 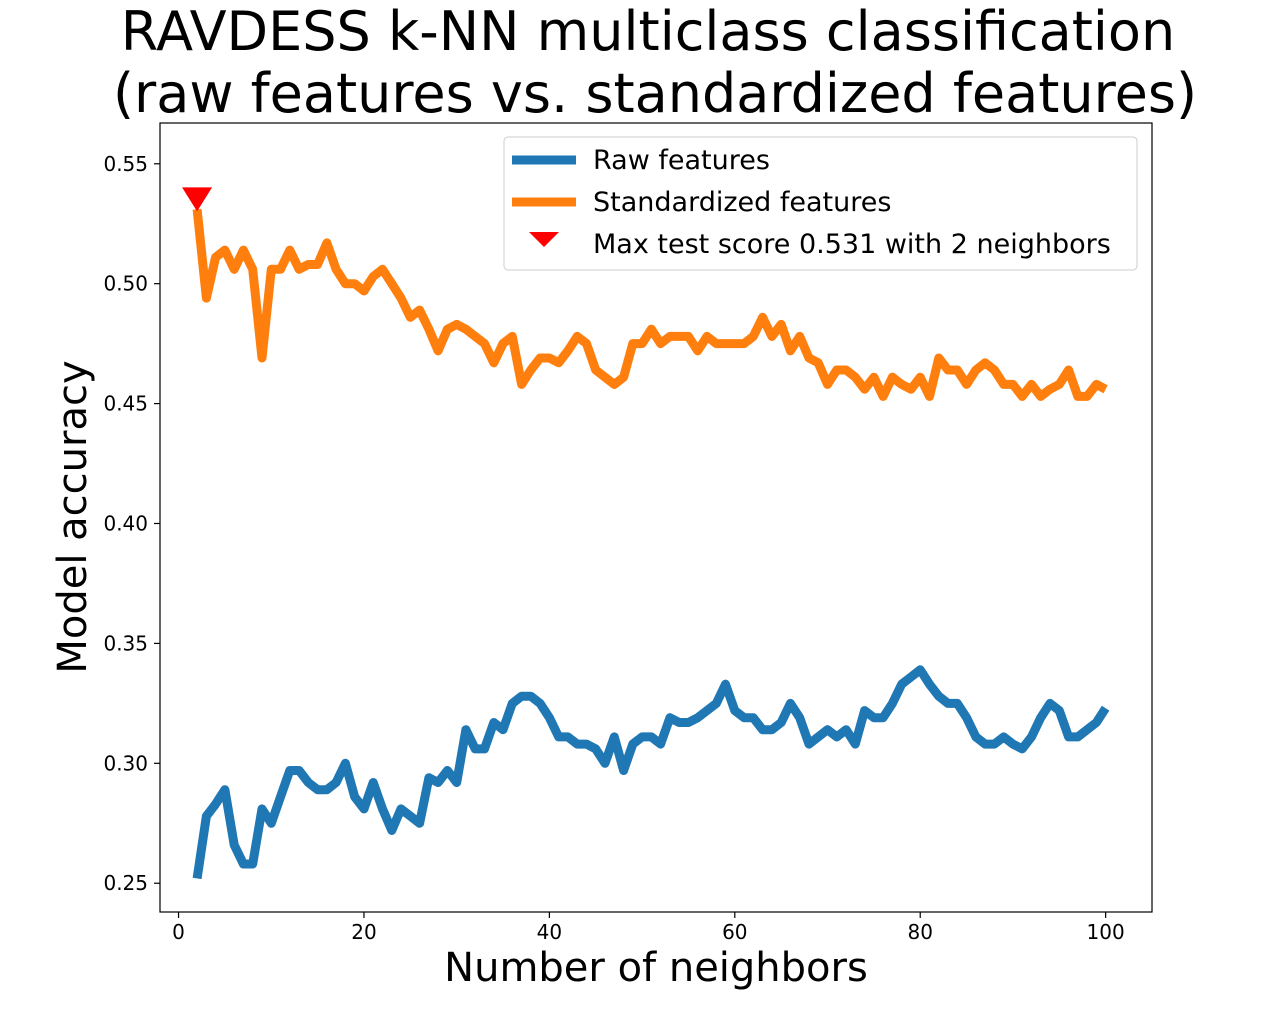 What do you see at coordinates (178, 932) in the screenshot?
I see `x-tick-label: 0` at bounding box center [178, 932].